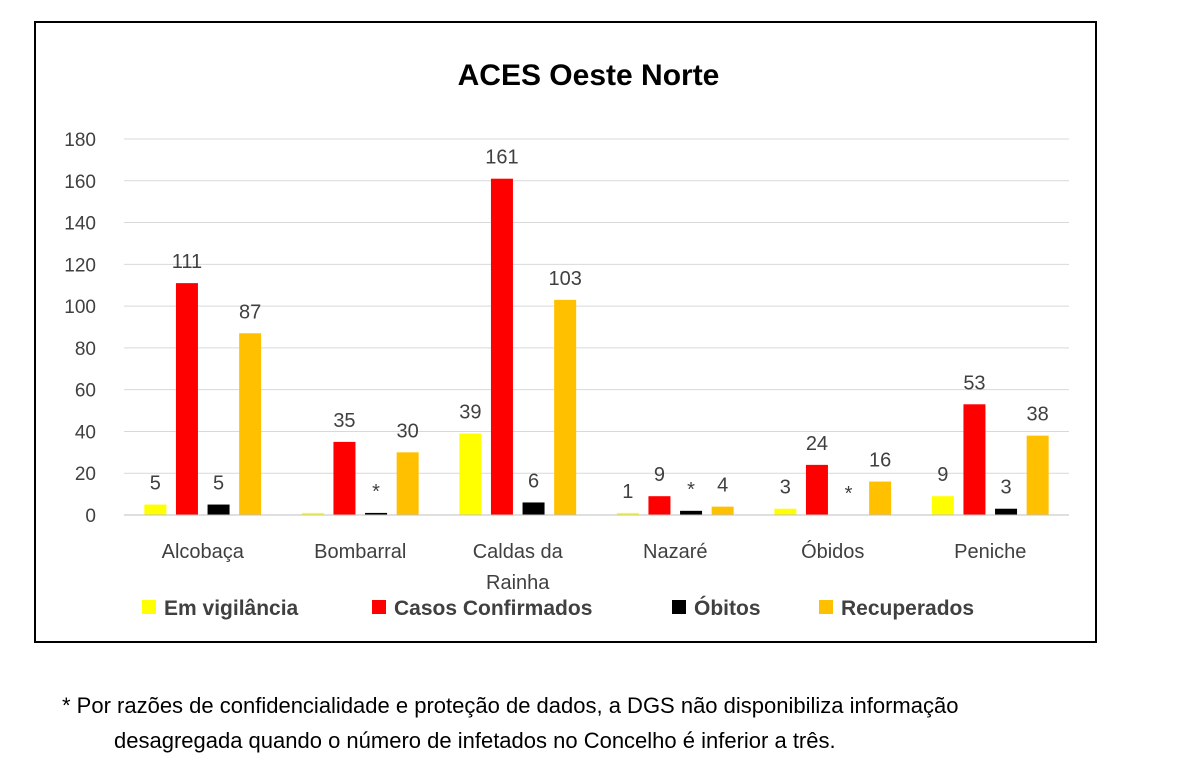  What do you see at coordinates (187, 262) in the screenshot?
I see `data-label: 111` at bounding box center [187, 262].